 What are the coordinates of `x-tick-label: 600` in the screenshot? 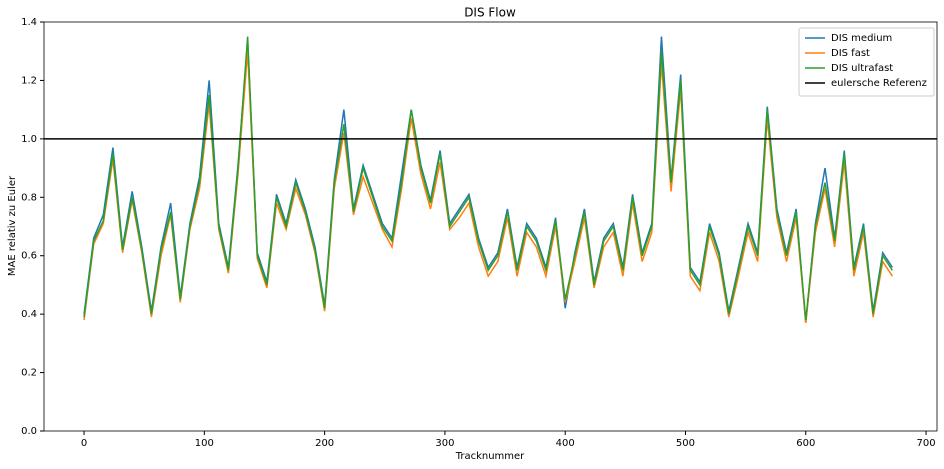 It's located at (805, 443).